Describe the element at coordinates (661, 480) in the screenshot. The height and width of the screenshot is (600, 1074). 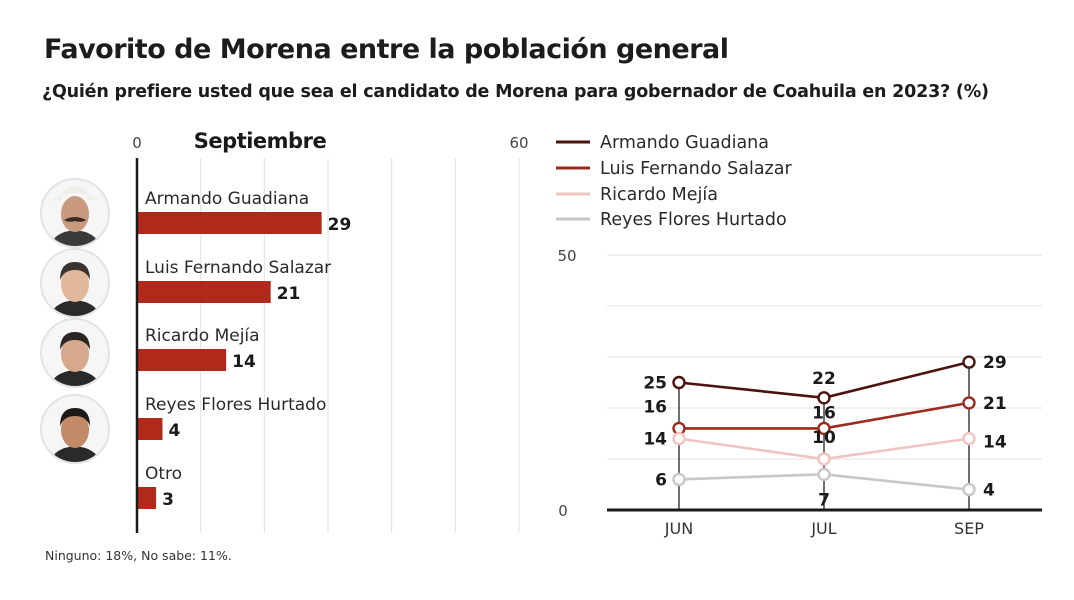
I see `series-value-label: 6` at that location.